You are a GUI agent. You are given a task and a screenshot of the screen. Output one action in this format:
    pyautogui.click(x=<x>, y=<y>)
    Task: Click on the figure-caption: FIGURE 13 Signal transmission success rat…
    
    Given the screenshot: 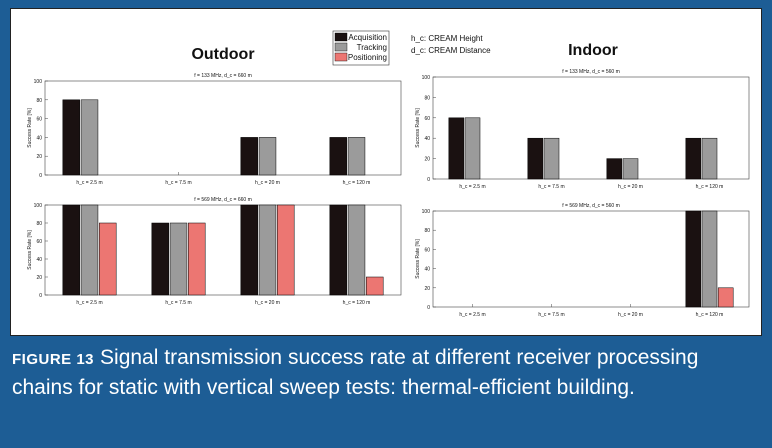 What is the action you would take?
    pyautogui.click(x=386, y=373)
    